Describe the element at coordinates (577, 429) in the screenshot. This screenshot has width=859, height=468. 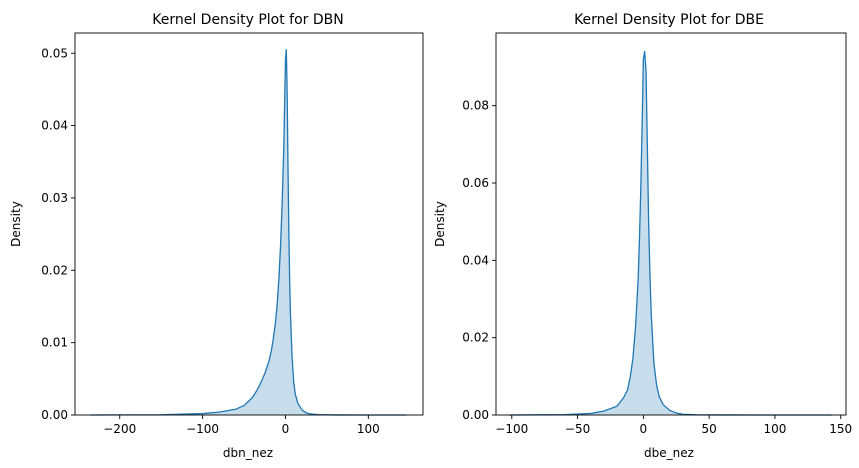
I see `x-tick-label: −50` at that location.